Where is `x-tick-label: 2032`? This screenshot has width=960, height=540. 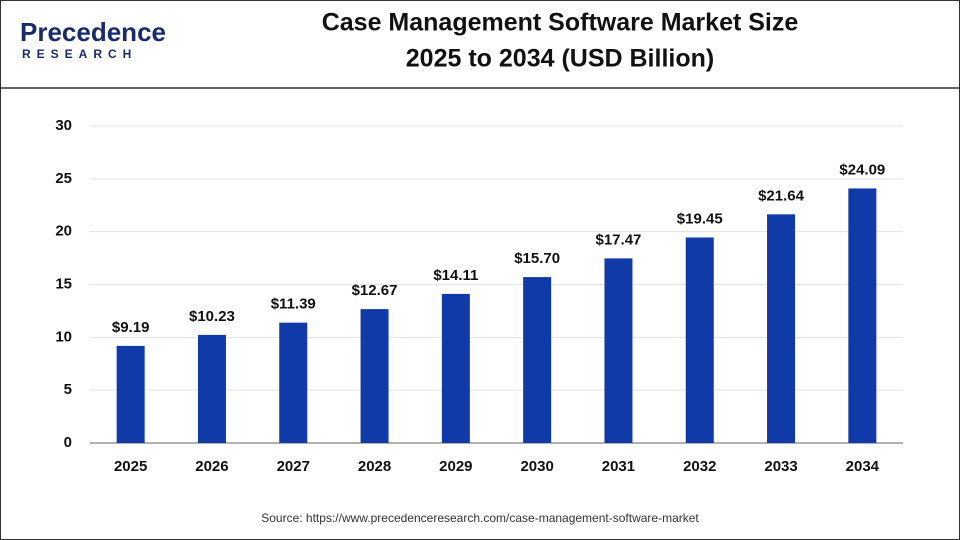 x-tick-label: 2032 is located at coordinates (699, 466).